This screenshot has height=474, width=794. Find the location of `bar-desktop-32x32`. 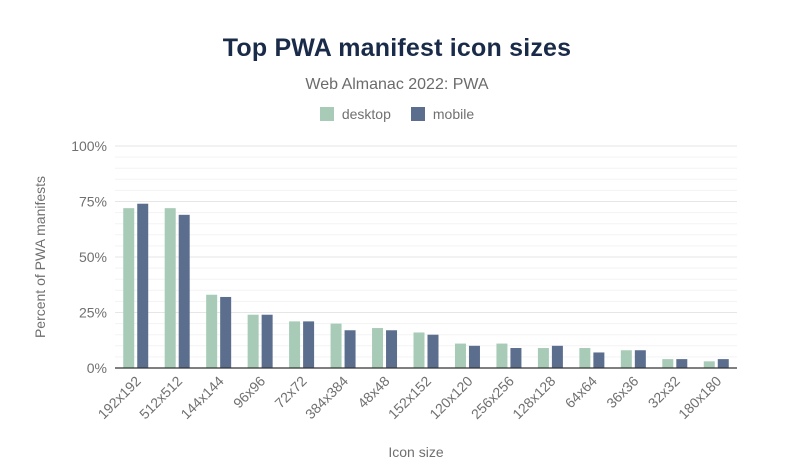

bar-desktop-32x32 is located at coordinates (668, 363).